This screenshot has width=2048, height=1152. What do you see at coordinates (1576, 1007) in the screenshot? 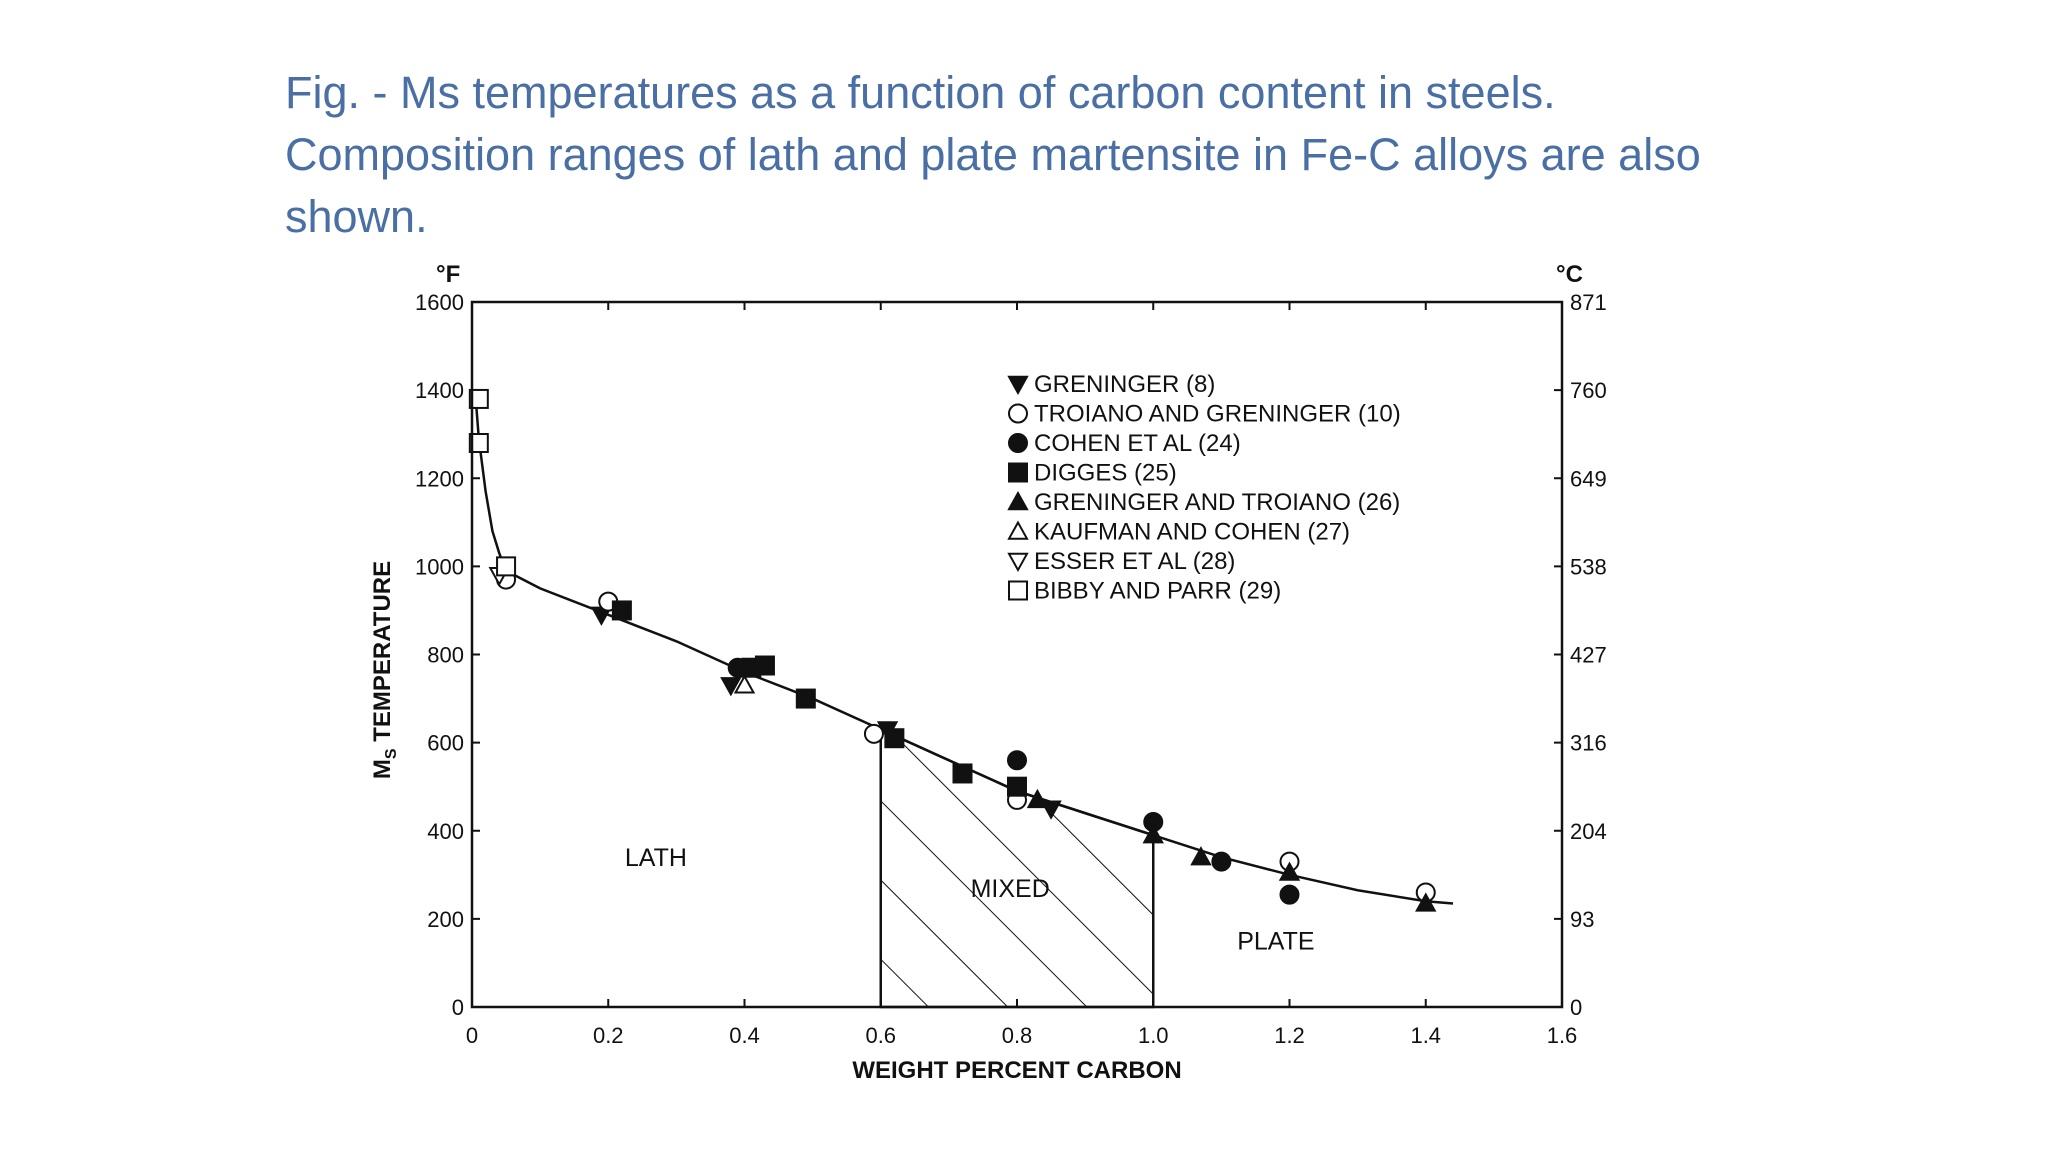
I see `right-tick-label: 0` at bounding box center [1576, 1007].